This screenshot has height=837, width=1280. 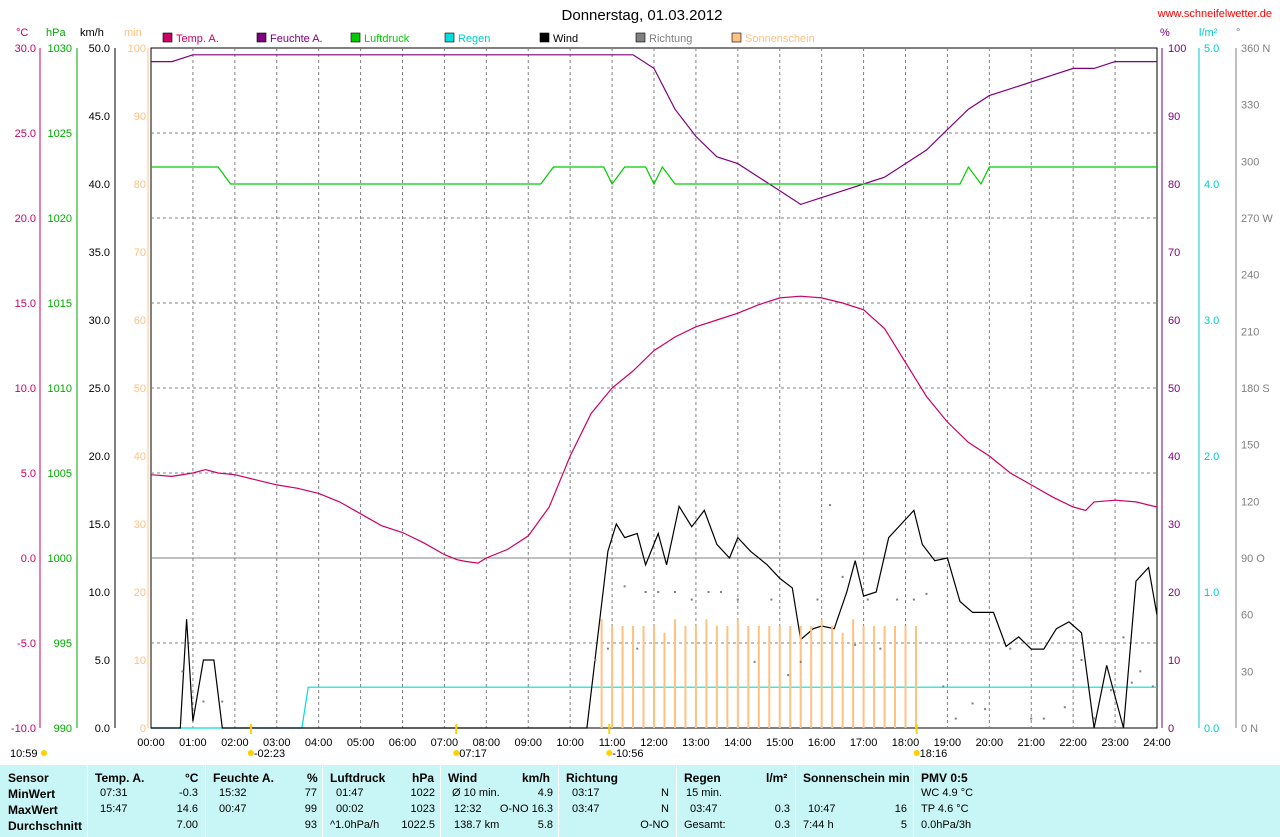 What do you see at coordinates (387, 39) in the screenshot?
I see `legend-label: Luftdruck` at bounding box center [387, 39].